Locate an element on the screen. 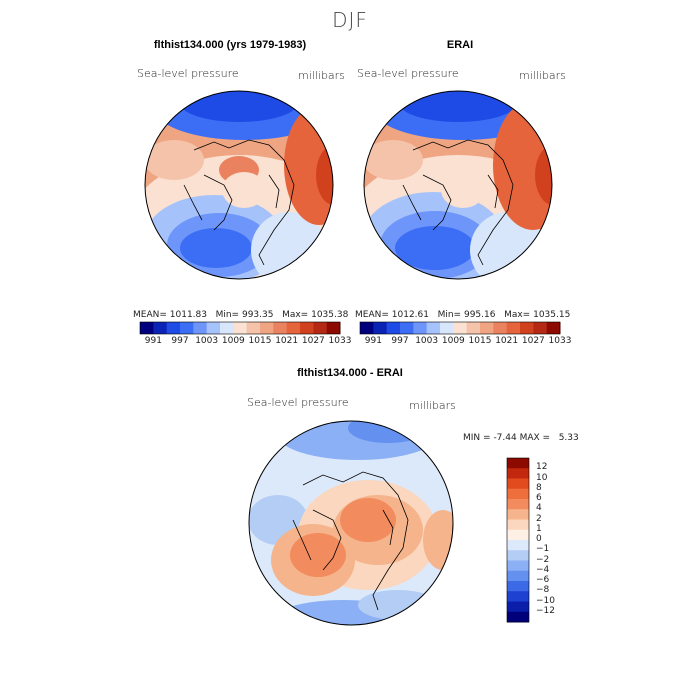  panel-left-stats: MEAN= 1011.83 Min= 993.35 Max= 1035.38 is located at coordinates (241, 315).